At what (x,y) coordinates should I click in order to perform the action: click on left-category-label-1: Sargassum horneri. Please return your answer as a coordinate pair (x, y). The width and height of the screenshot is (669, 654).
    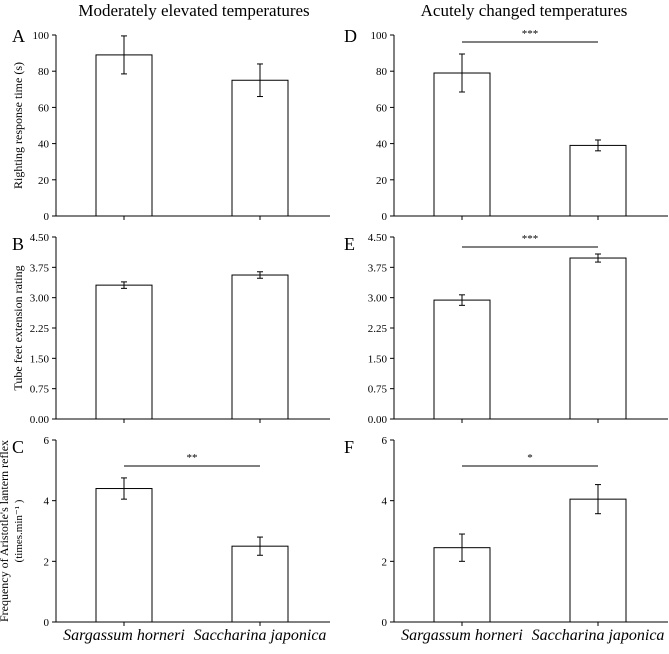
    Looking at the image, I should click on (124, 635).